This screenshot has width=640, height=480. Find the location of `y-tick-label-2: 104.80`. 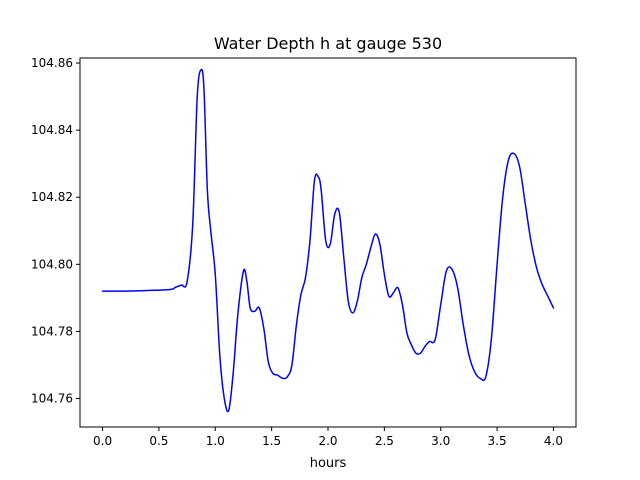

y-tick-label-2: 104.80 is located at coordinates (52, 264).